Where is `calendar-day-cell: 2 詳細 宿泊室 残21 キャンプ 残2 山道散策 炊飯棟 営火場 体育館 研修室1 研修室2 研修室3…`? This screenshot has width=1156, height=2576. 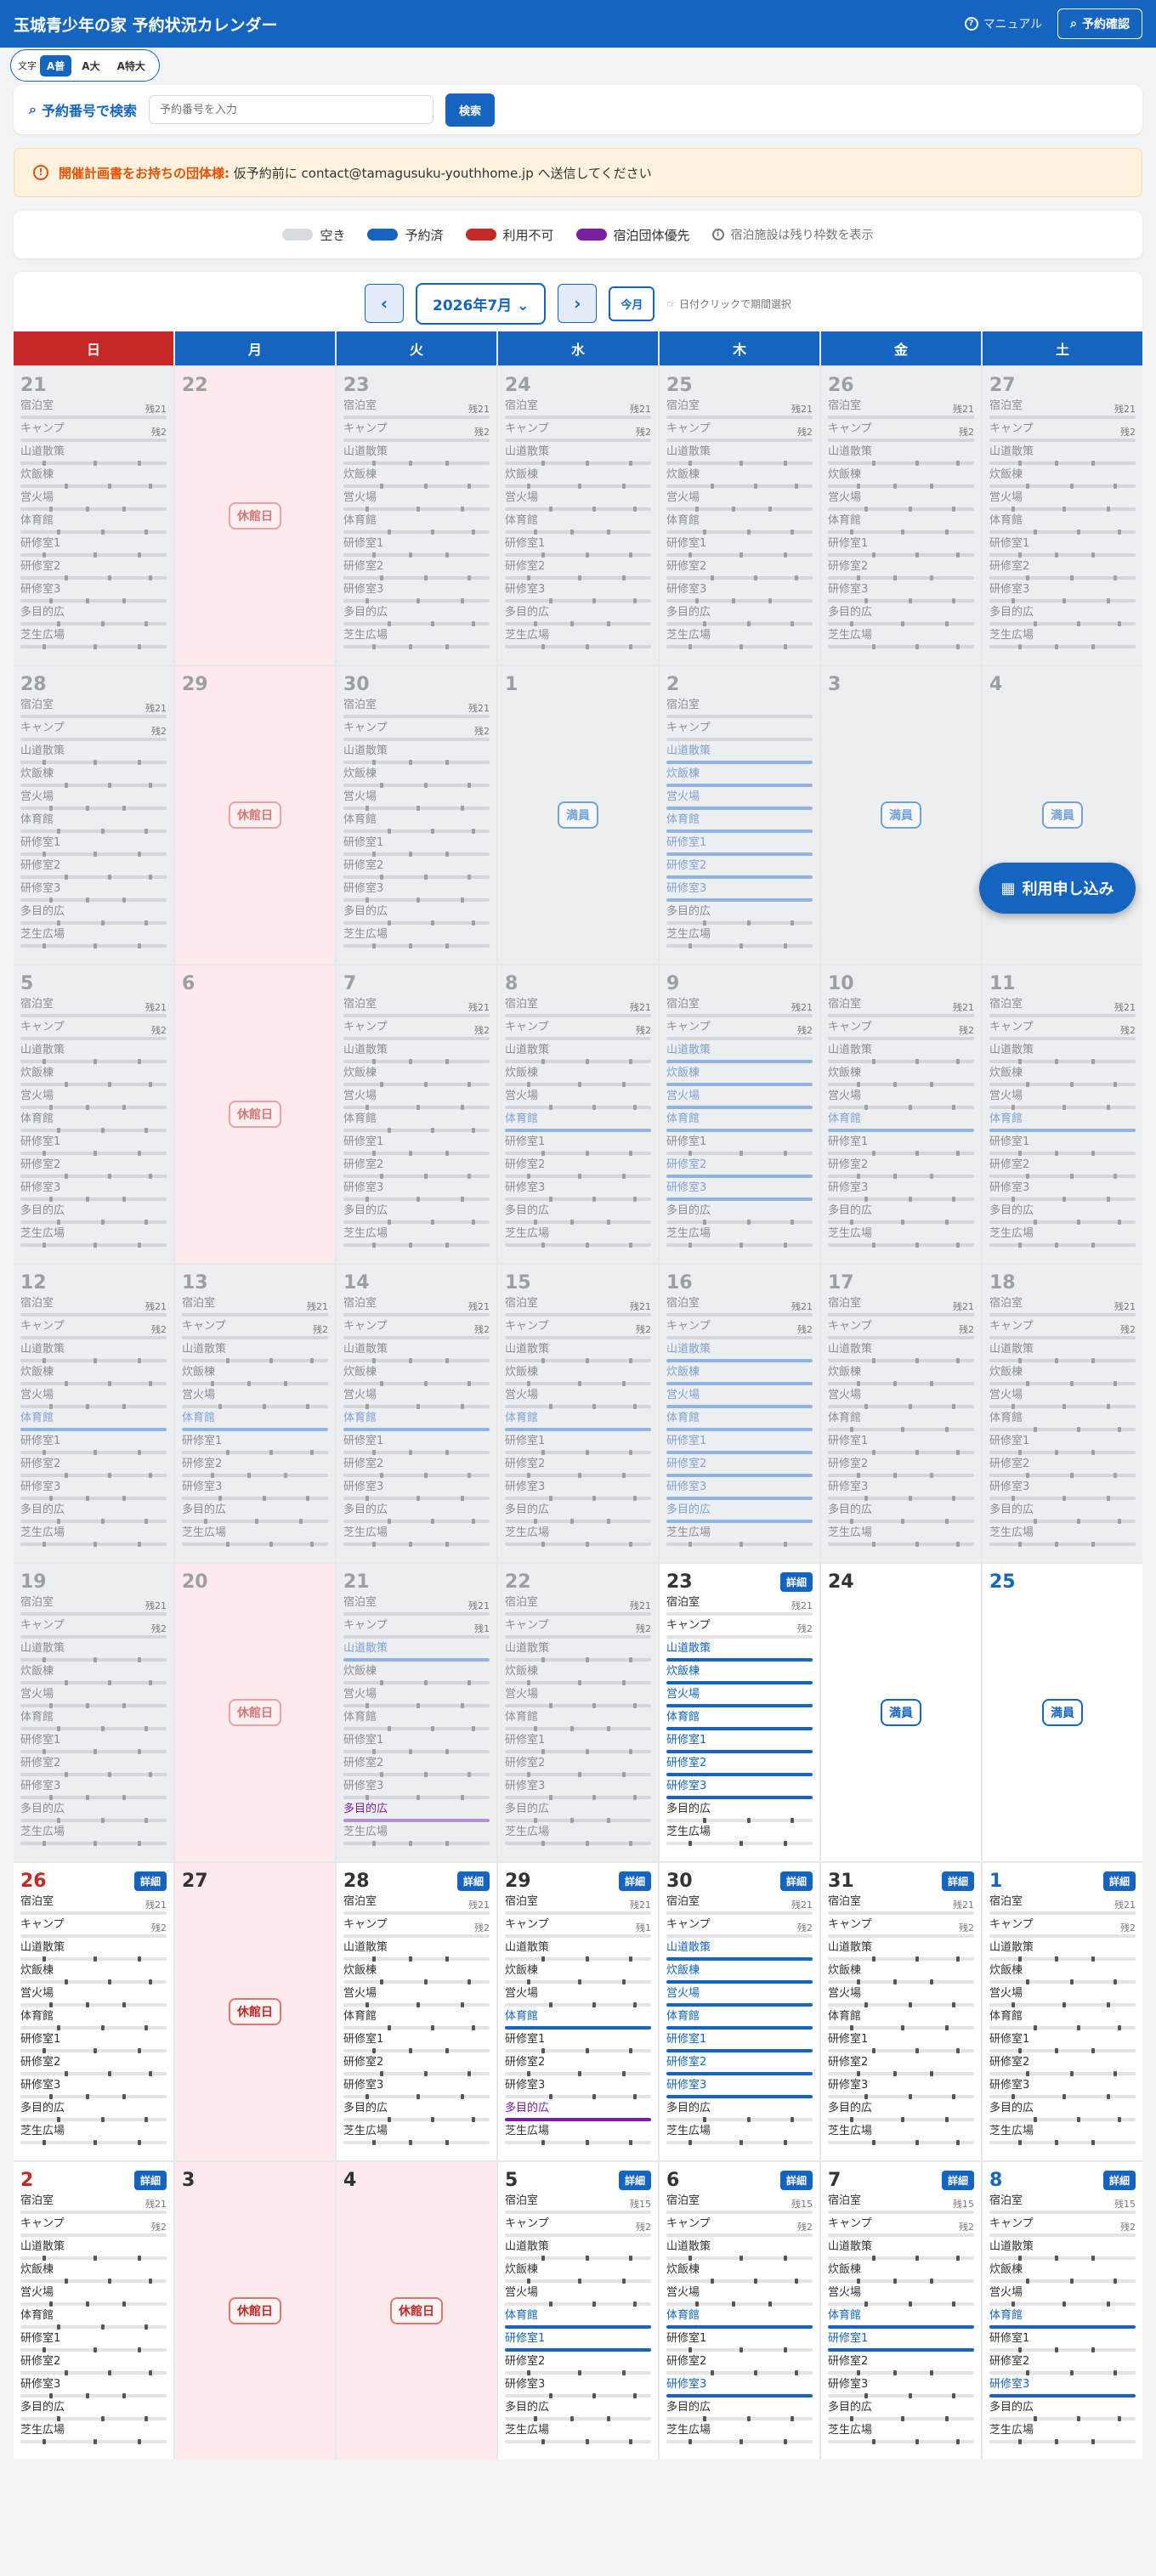
calendar-day-cell: 2 詳細 宿泊室 残21 キャンプ 残2 山道散策 炊飯棟 営火場 体育館 研修室1 研修室2 研修室3… is located at coordinates (93, 2311).